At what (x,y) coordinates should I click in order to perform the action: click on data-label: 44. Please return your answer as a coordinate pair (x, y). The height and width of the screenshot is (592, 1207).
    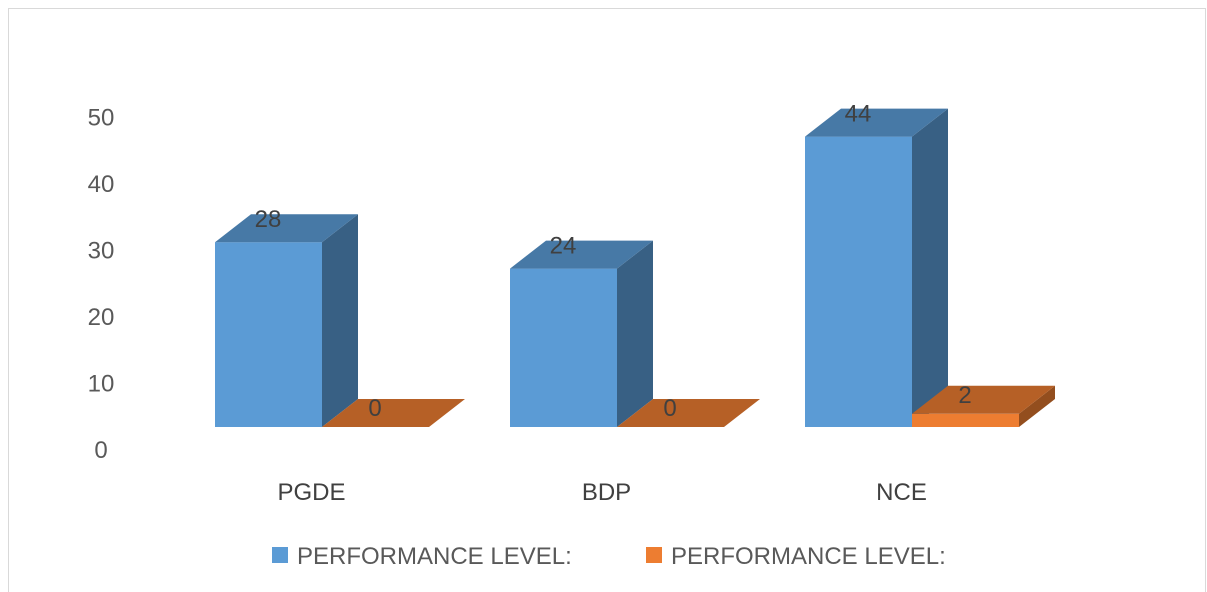
    Looking at the image, I should click on (858, 114).